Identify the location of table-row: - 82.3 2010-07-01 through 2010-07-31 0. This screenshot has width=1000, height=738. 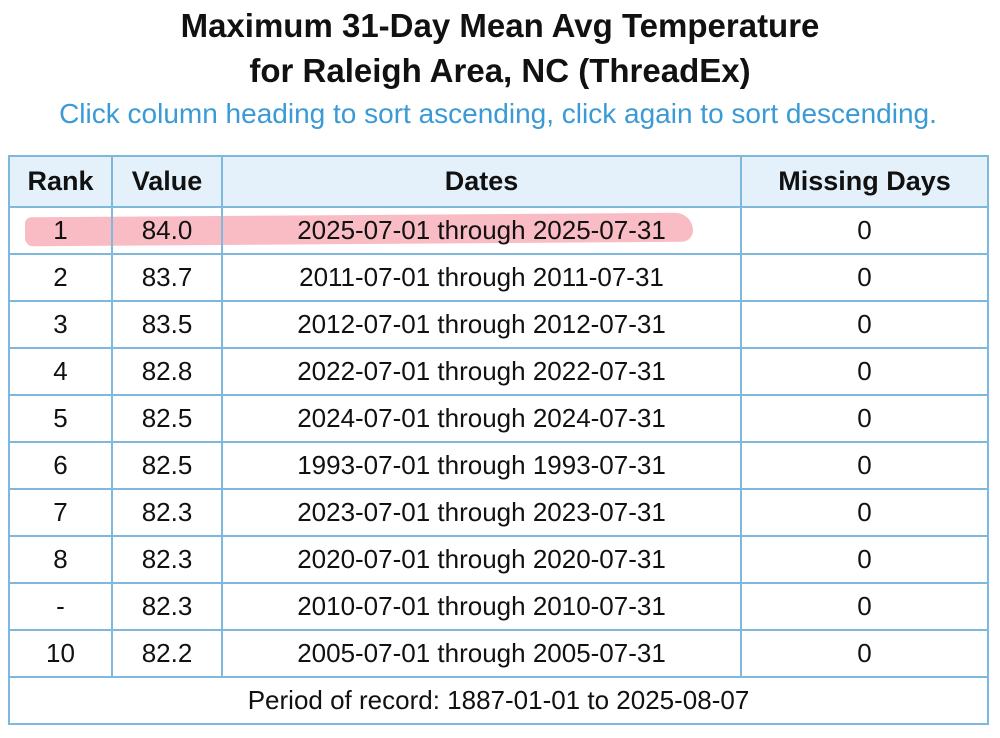
(498, 606).